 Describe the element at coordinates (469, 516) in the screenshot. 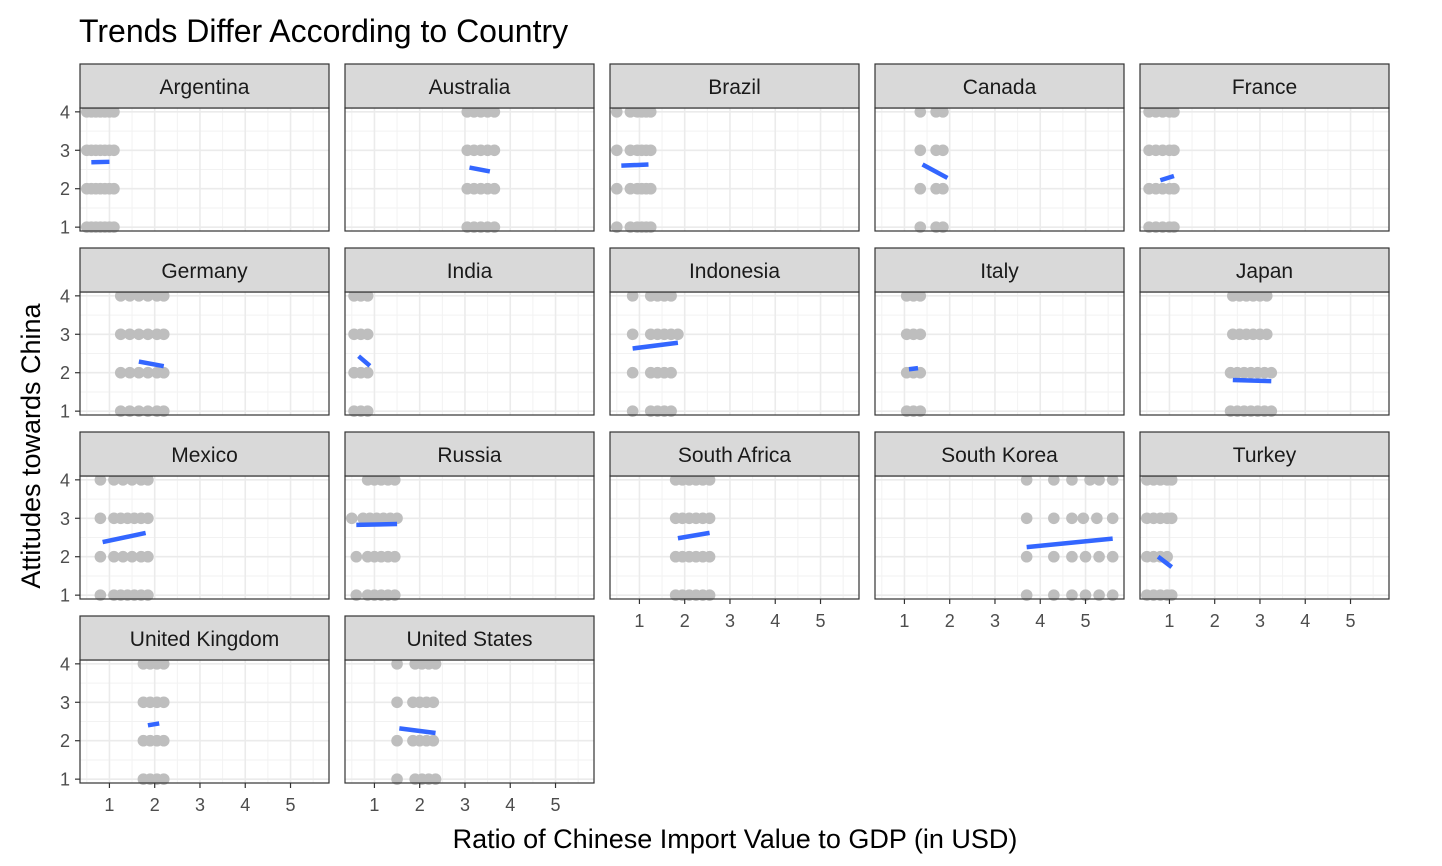

I see `panel-russia: Russia` at that location.